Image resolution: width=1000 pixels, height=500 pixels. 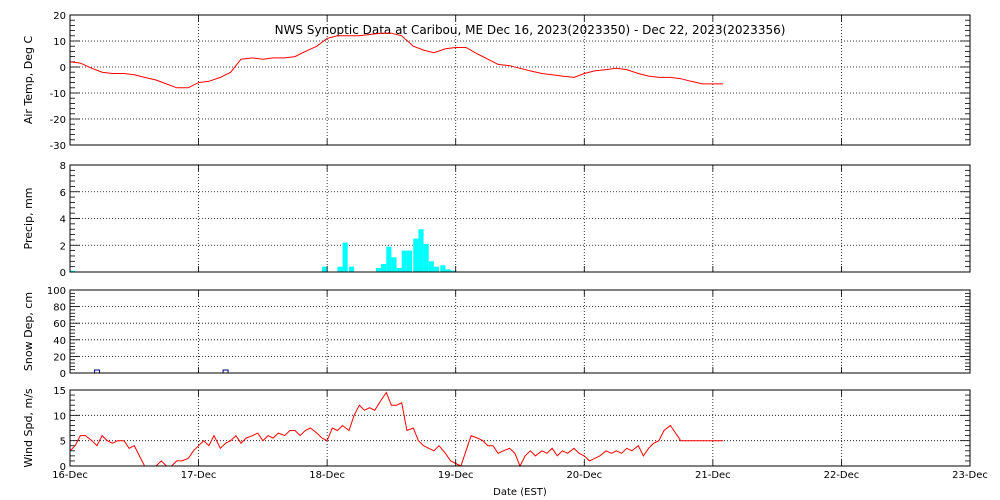 I want to click on y-tick-label: -20, so click(x=58, y=120).